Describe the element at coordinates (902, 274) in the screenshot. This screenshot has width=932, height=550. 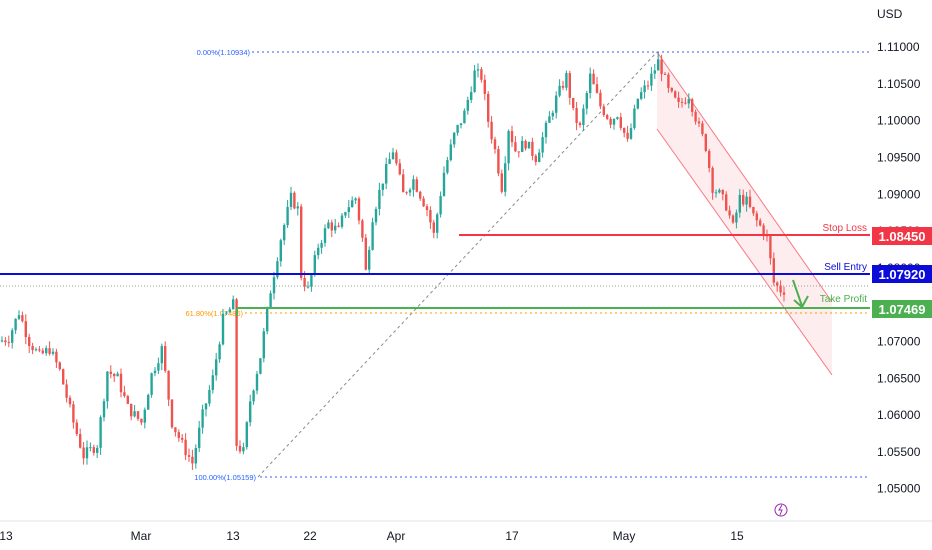
I see `sell-entry-badge: 1.07920` at that location.